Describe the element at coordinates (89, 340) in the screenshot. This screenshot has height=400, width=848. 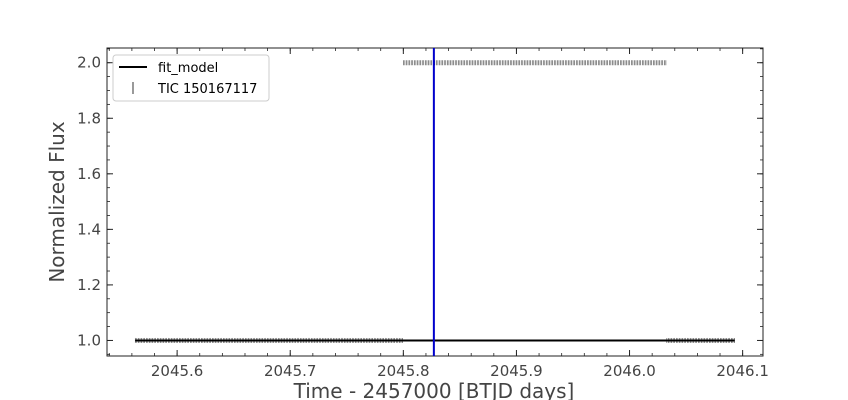
I see `y-tick-label: 1.0` at that location.